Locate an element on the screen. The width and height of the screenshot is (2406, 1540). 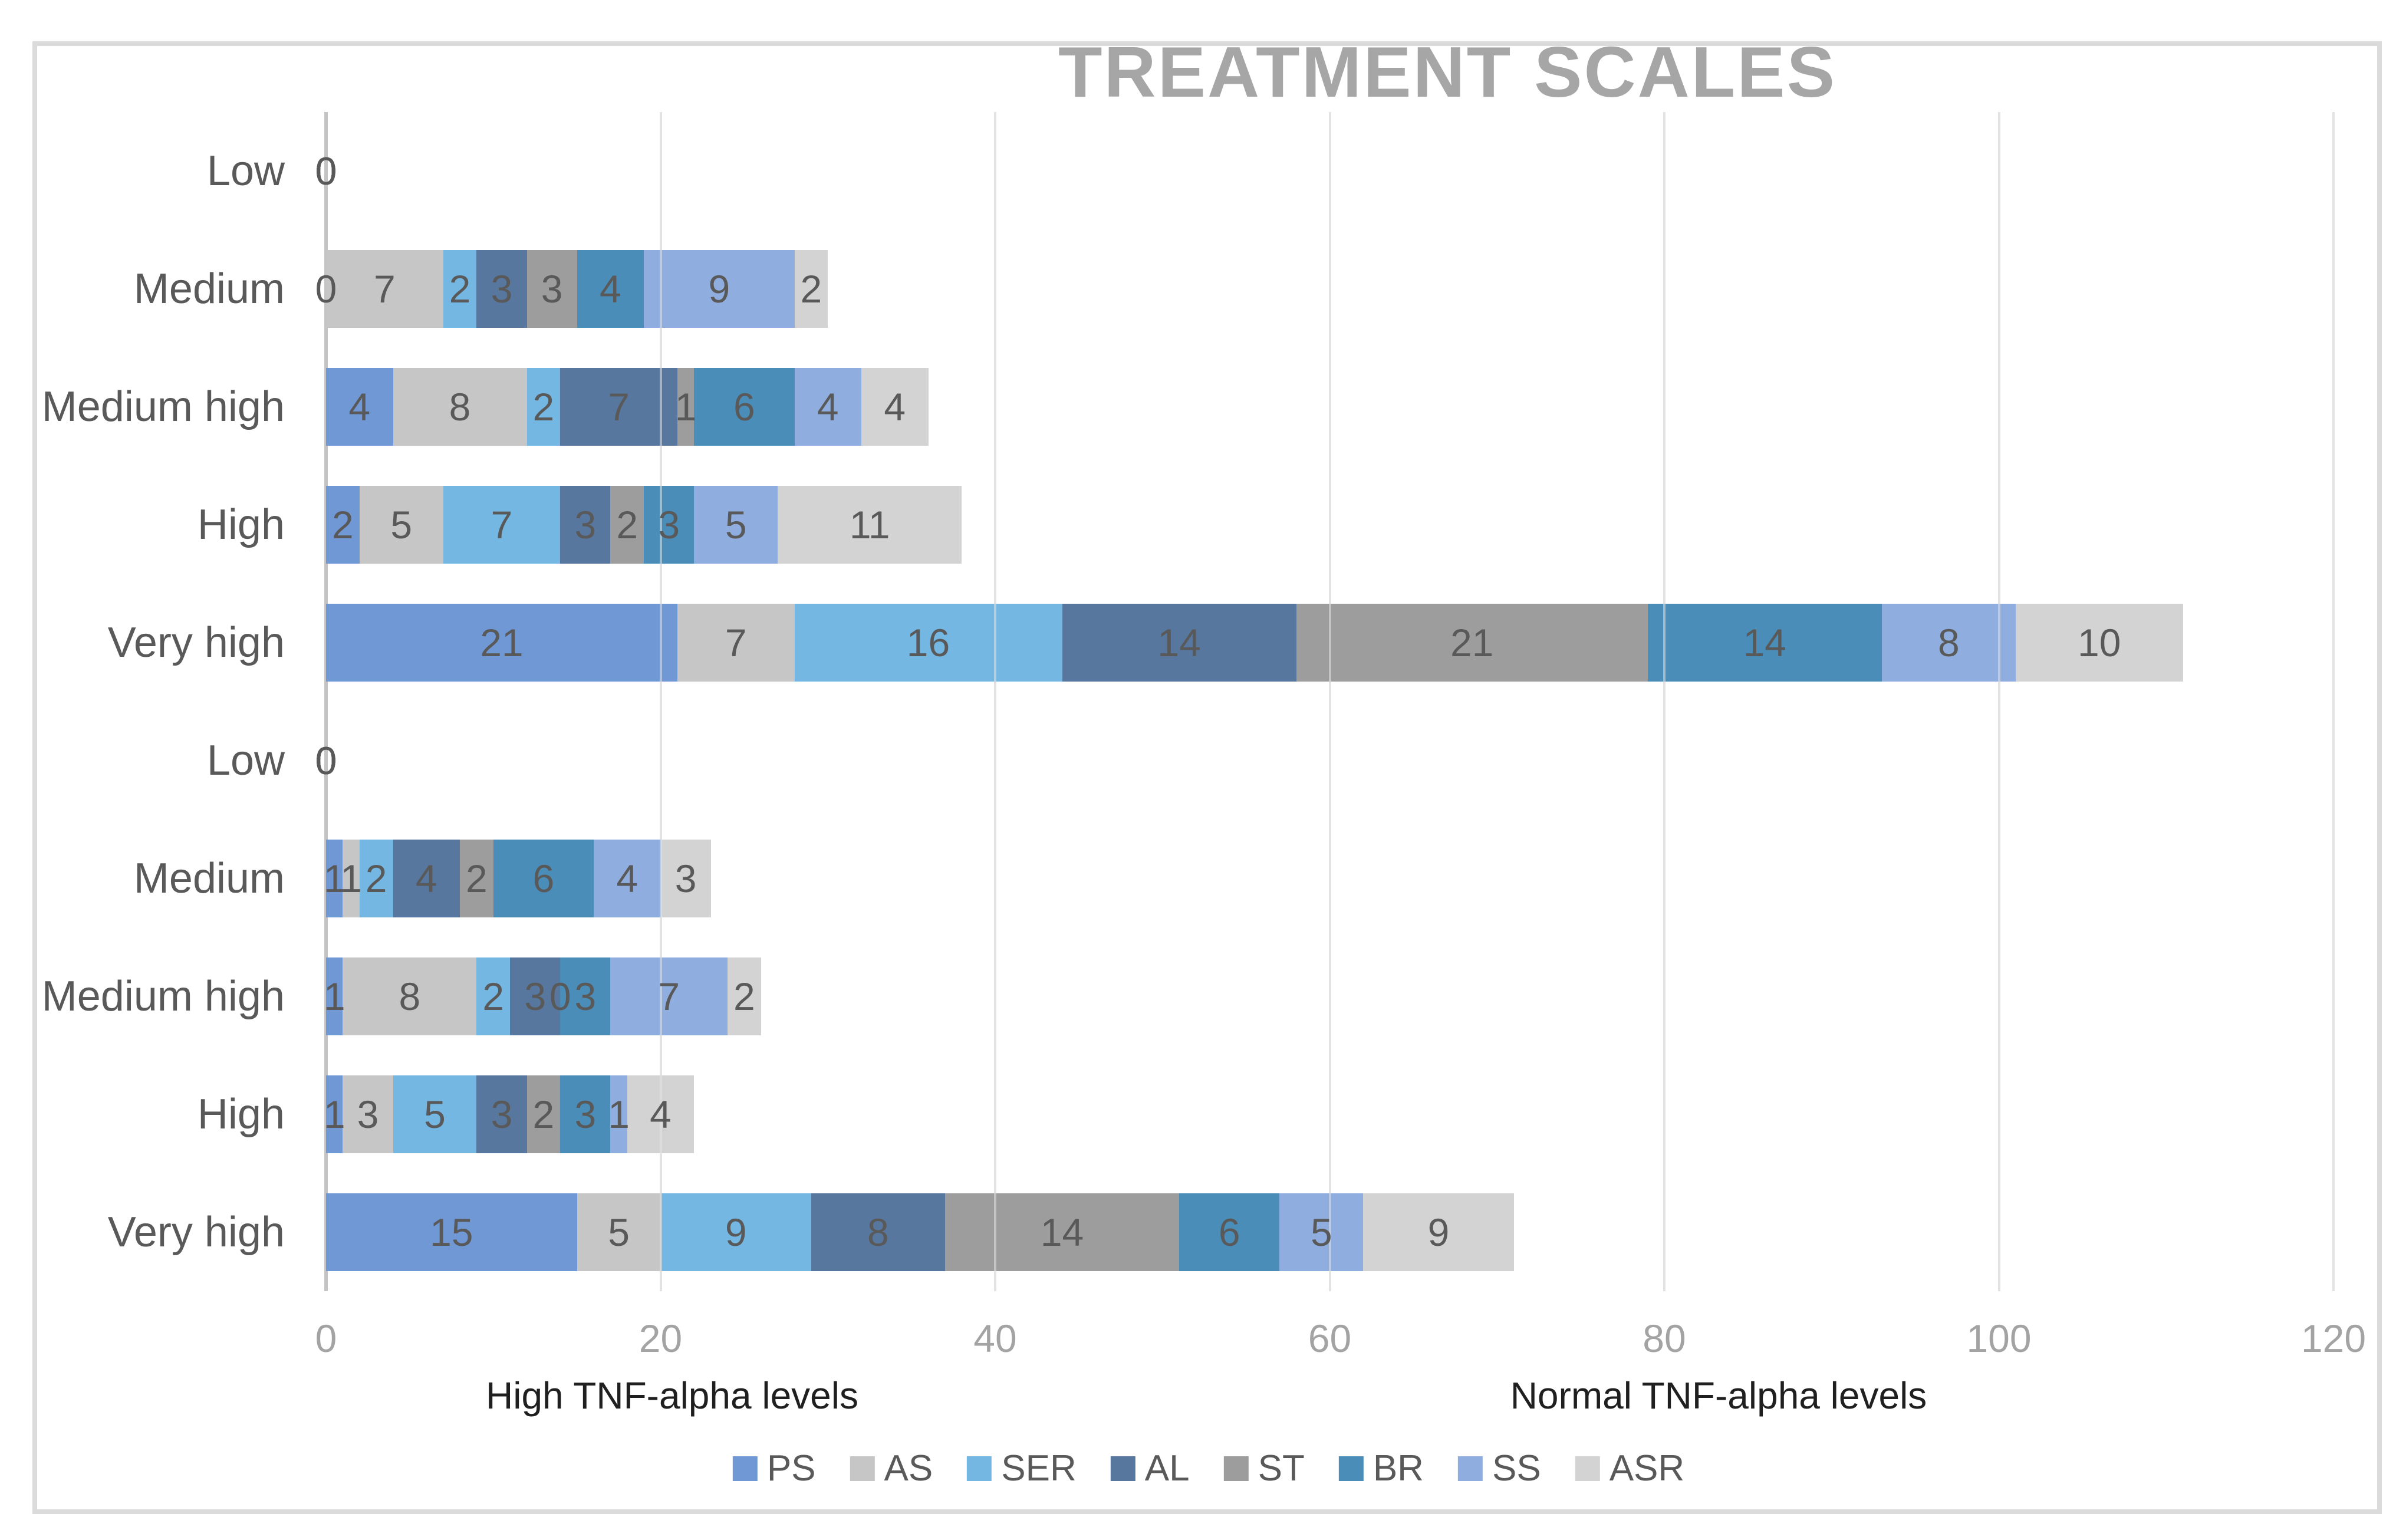
legend-item-ps: PS is located at coordinates (774, 1468).